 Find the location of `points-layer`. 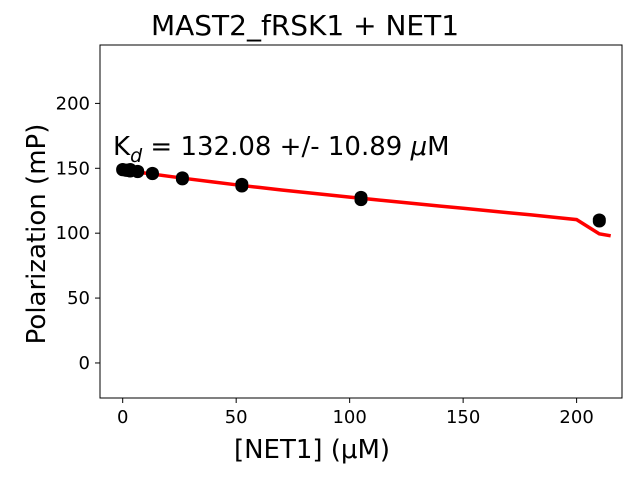

points-layer is located at coordinates (361, 195).